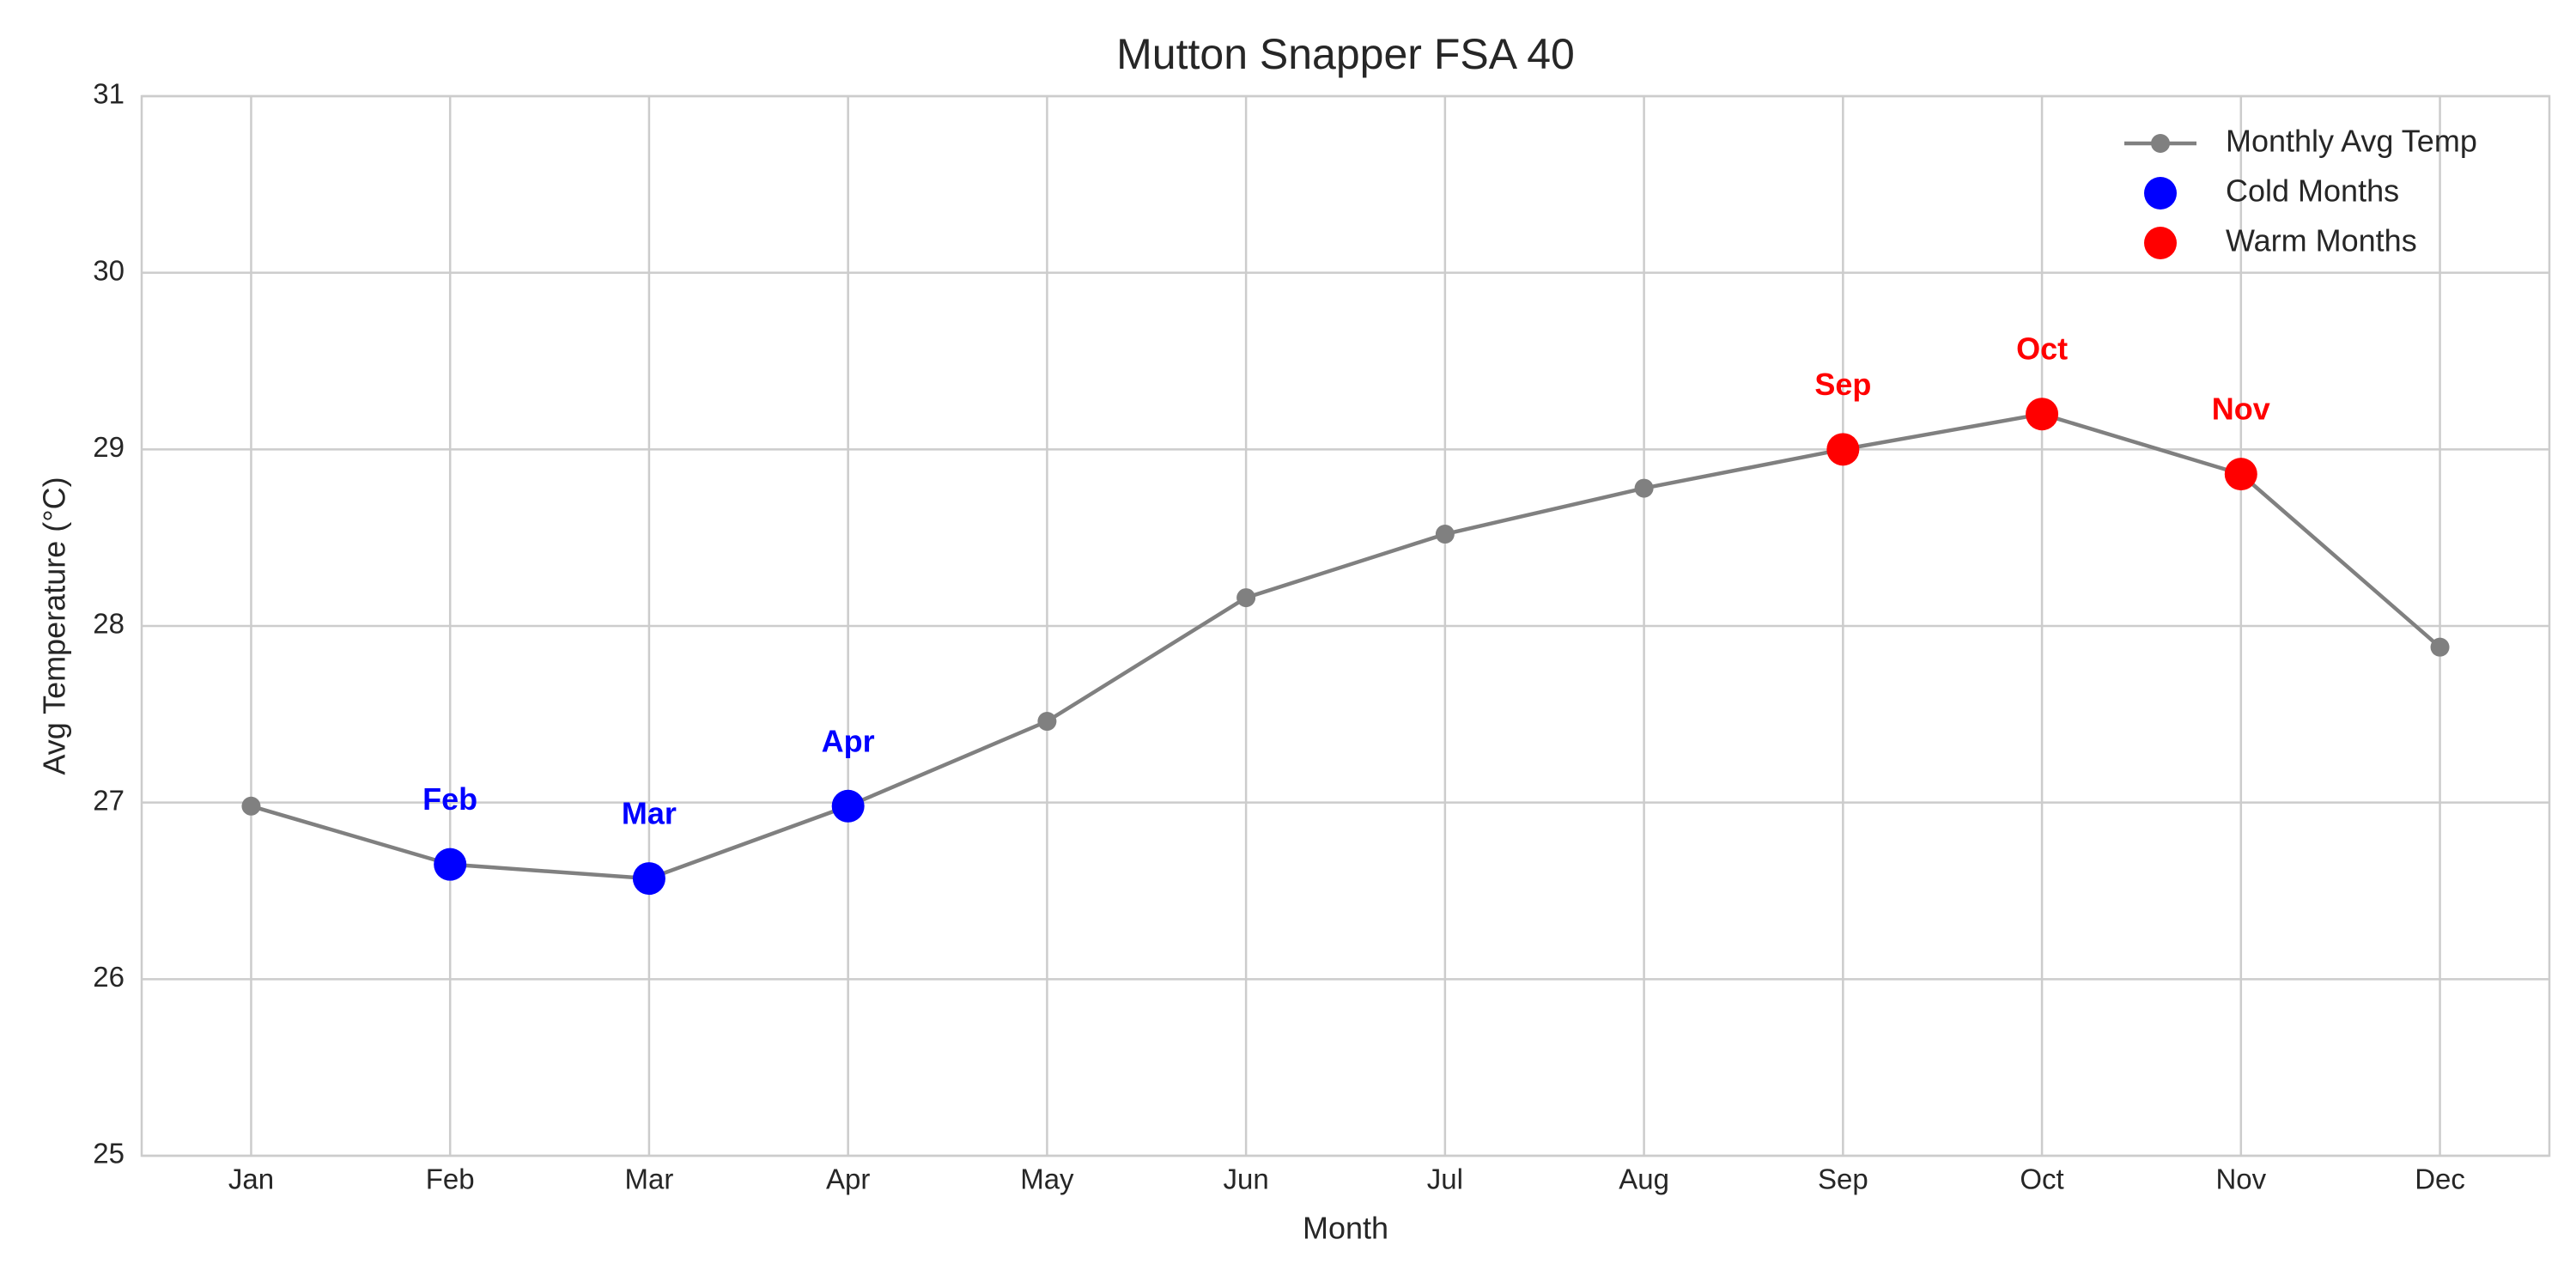 The width and height of the screenshot is (2576, 1288). I want to click on x-tick-label: Apr, so click(848, 1179).